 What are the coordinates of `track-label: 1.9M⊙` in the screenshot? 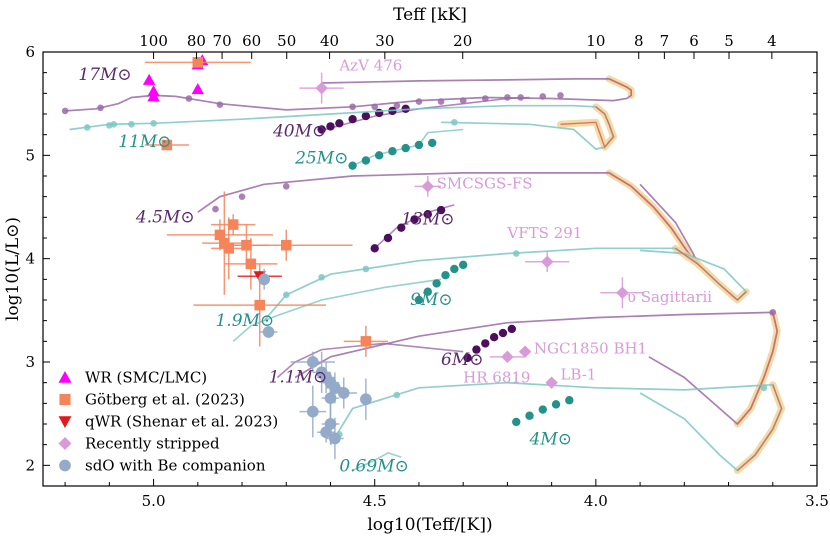 It's located at (244, 321).